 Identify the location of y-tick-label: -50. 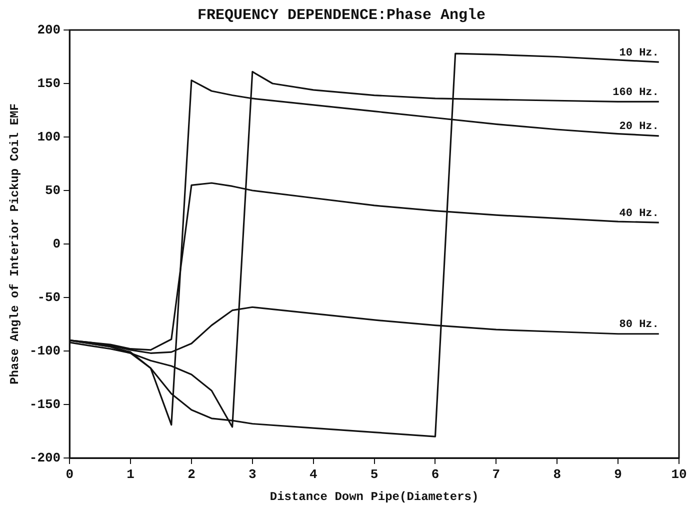
(49, 297).